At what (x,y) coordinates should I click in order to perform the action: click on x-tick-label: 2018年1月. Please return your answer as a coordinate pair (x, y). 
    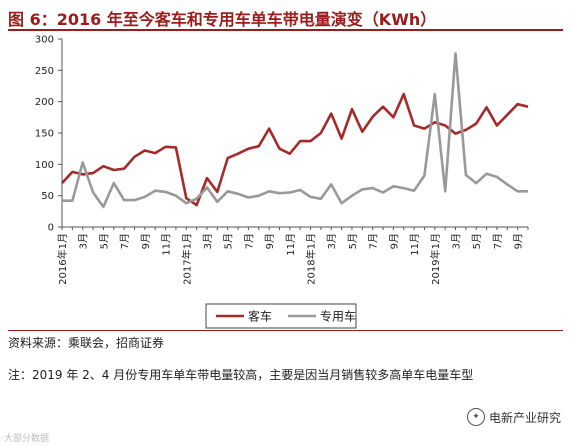
    Looking at the image, I should click on (311, 259).